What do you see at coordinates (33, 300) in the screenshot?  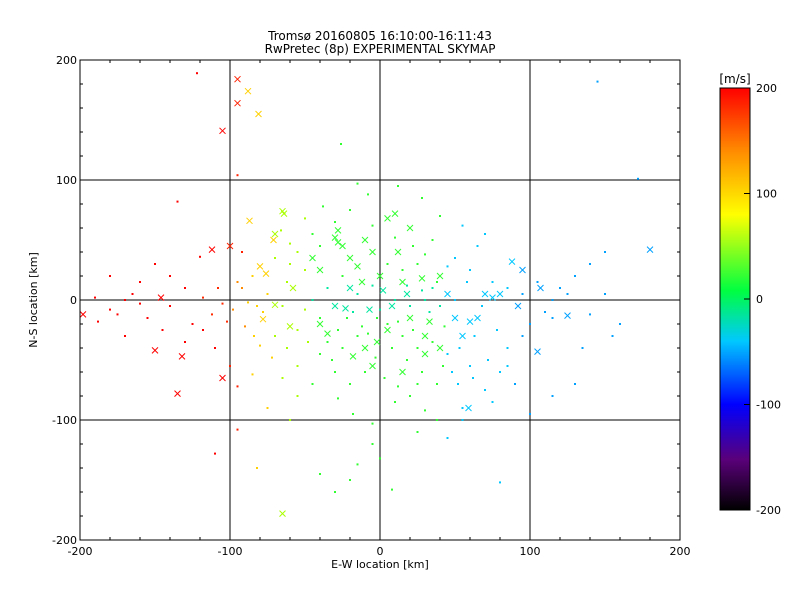 I see `y-axis-label: N-S location [km]` at bounding box center [33, 300].